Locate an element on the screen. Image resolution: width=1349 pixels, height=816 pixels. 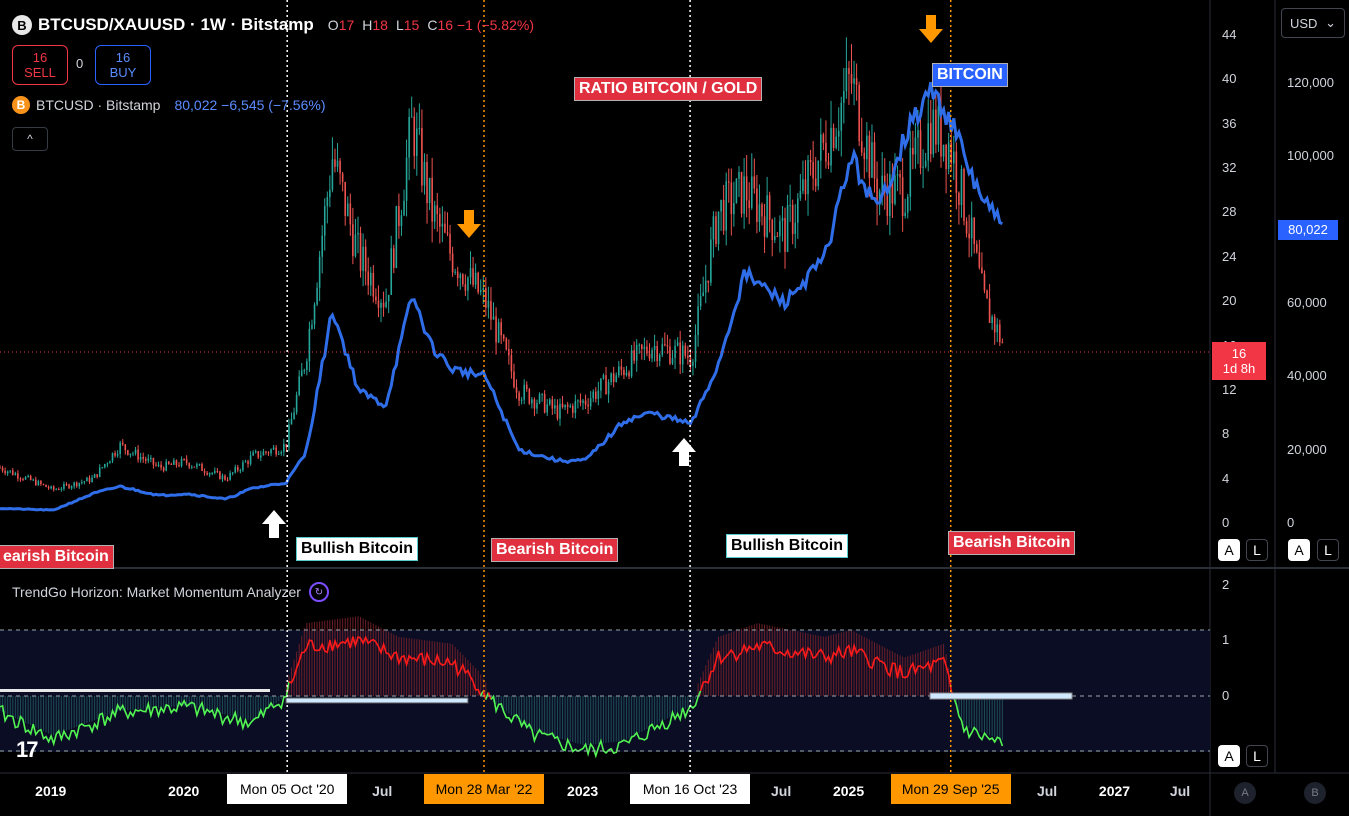
refresh-icon: ↻ is located at coordinates (318, 592).